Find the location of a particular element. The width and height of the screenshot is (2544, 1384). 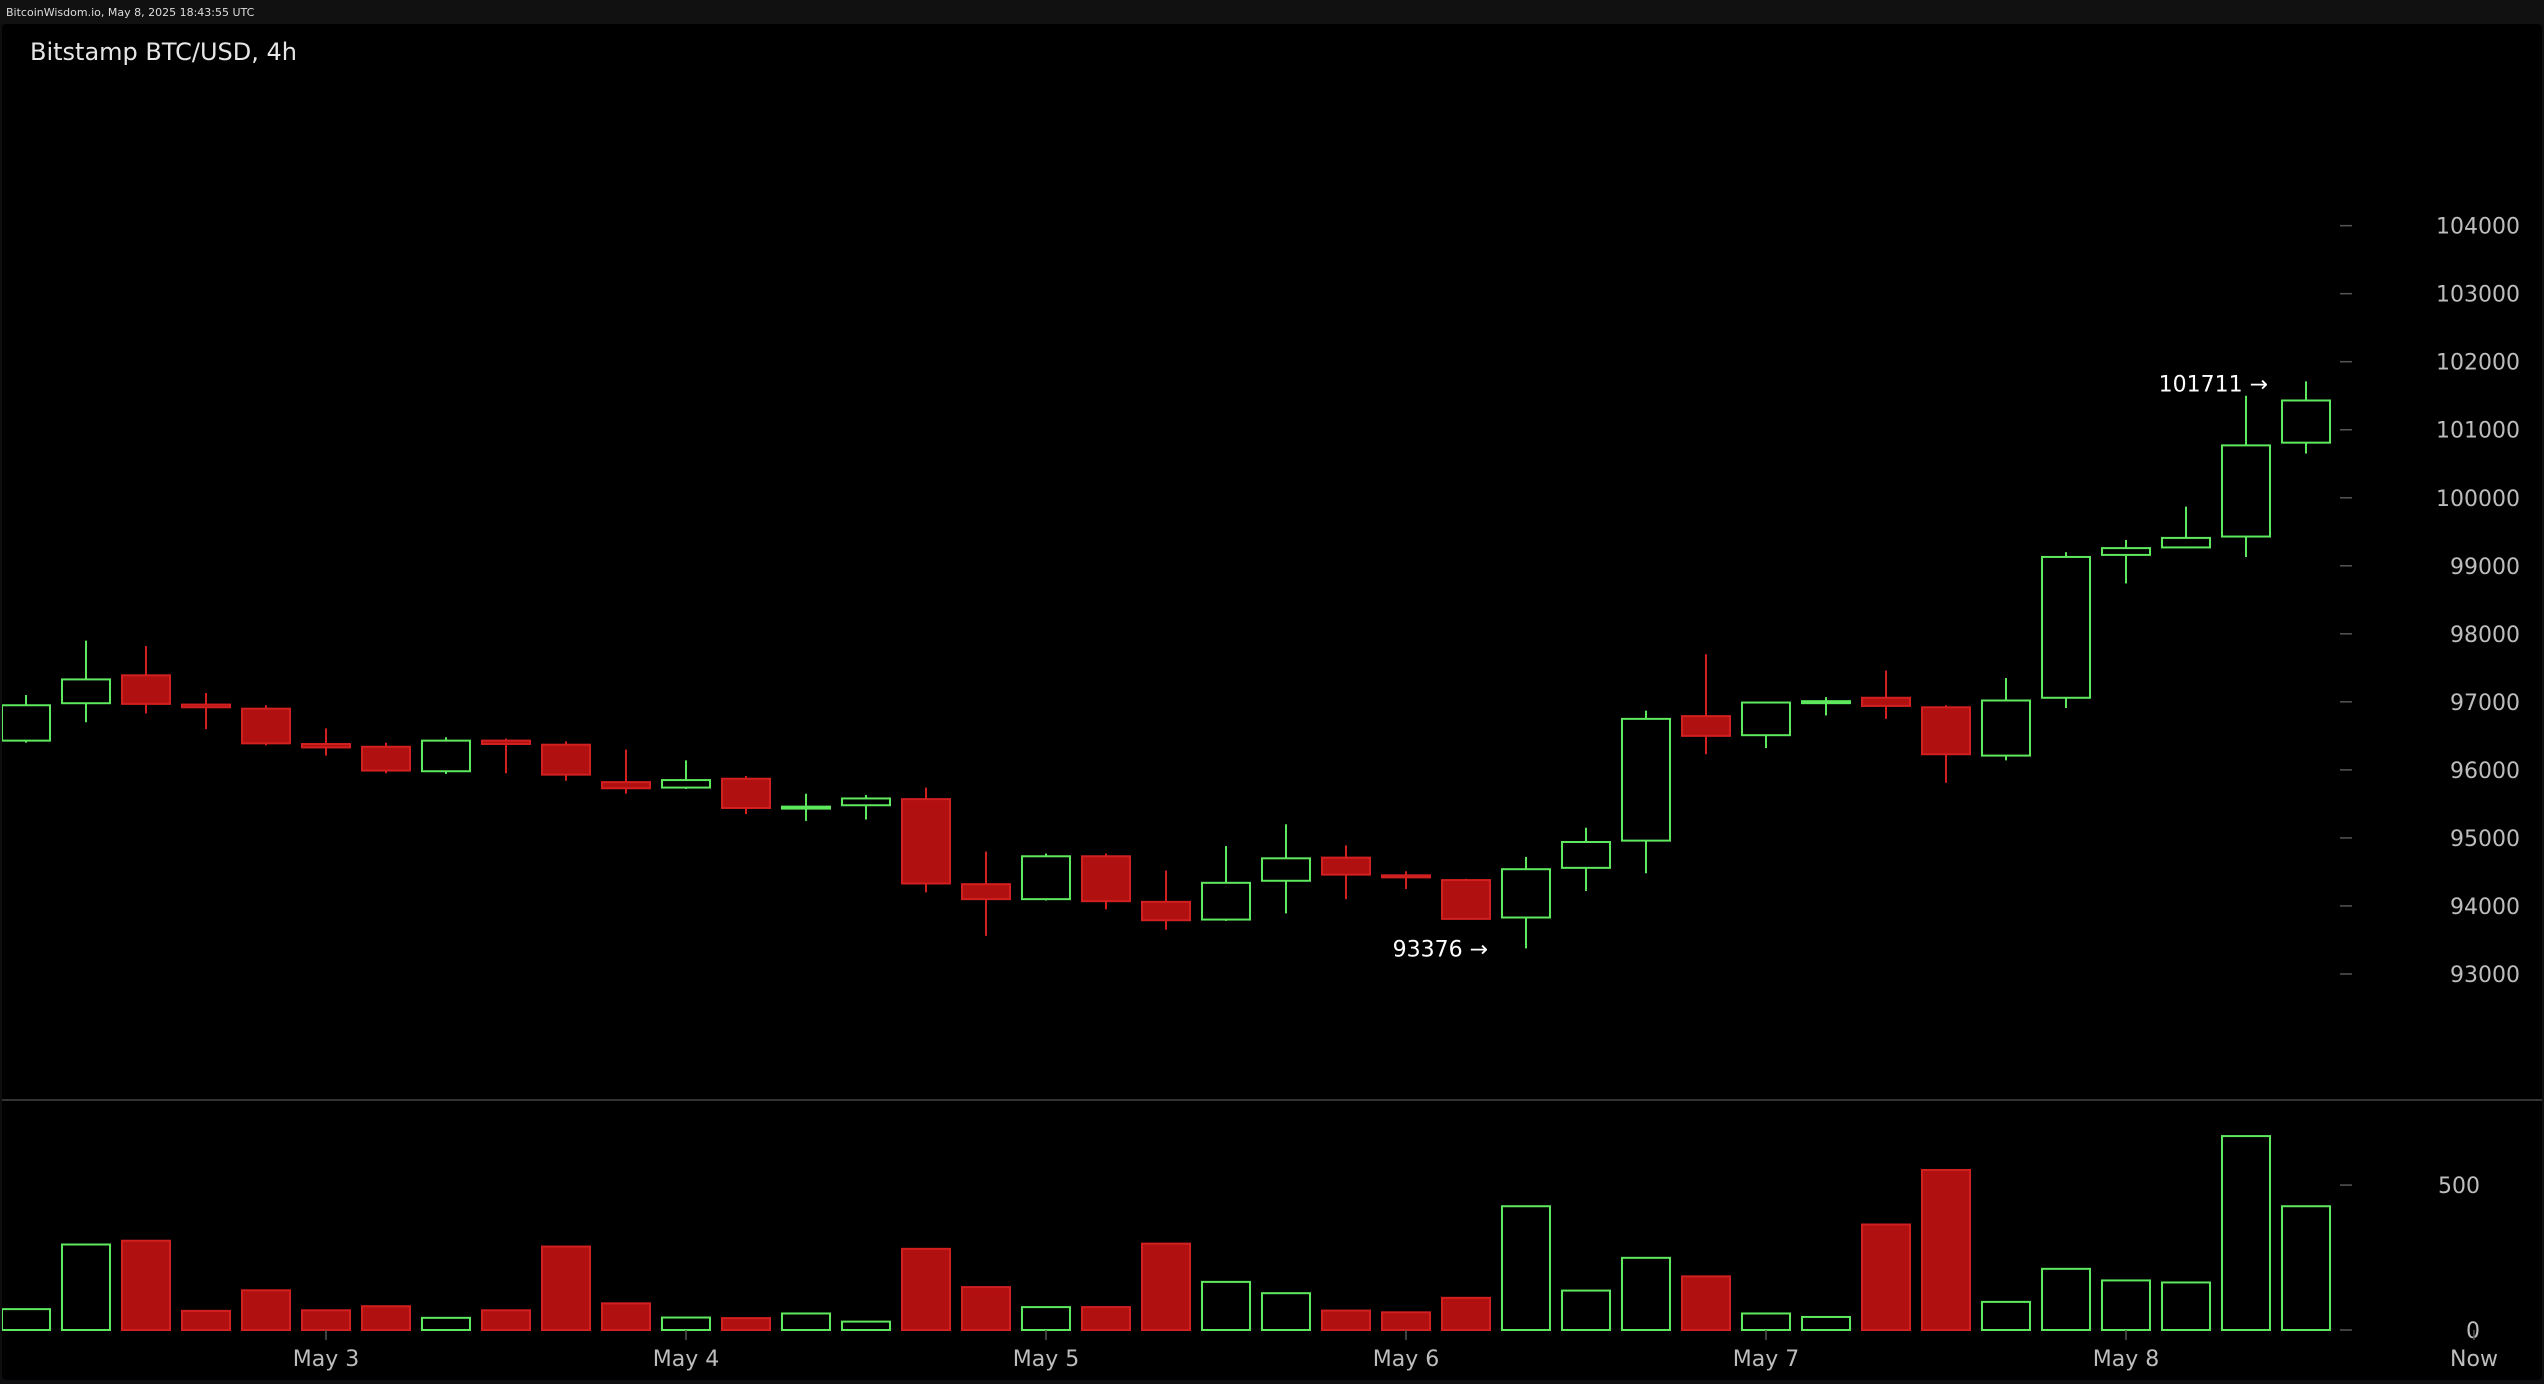

time-label: Now is located at coordinates (2474, 1359).